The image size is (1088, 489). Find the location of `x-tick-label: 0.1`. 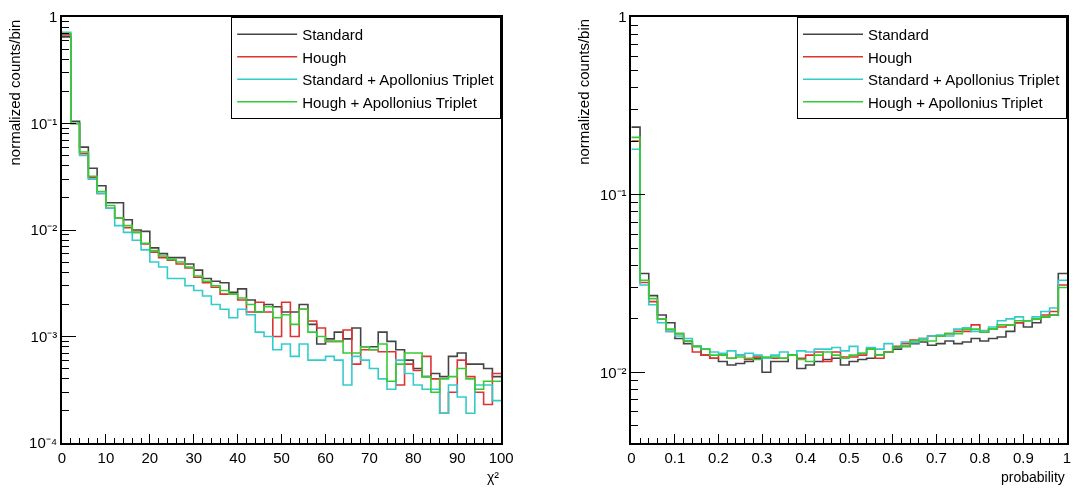

x-tick-label: 0.1 is located at coordinates (675, 457).